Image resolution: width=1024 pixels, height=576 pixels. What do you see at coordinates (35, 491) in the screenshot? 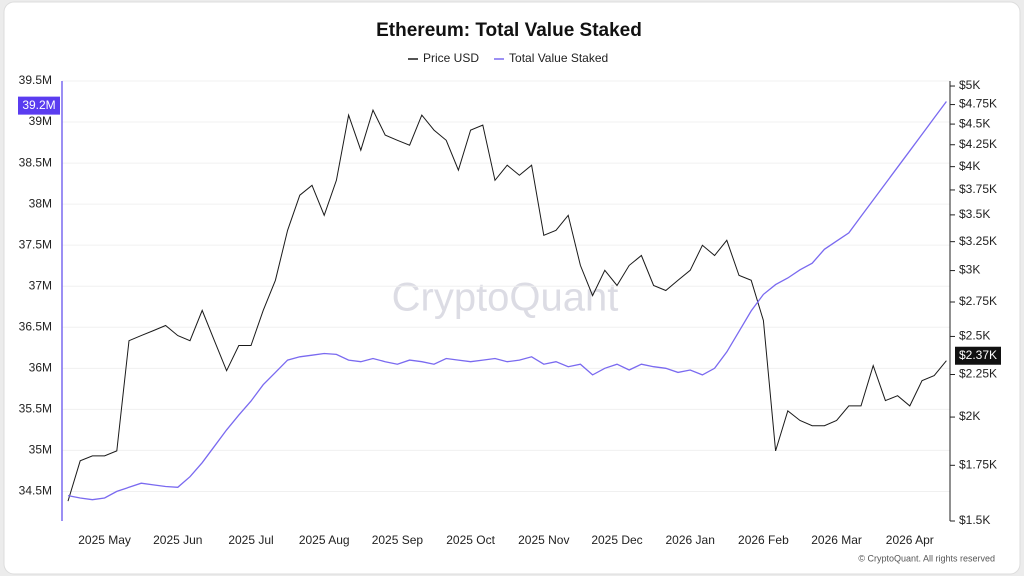
I see `y-tick-label: 34.5M` at bounding box center [35, 491].